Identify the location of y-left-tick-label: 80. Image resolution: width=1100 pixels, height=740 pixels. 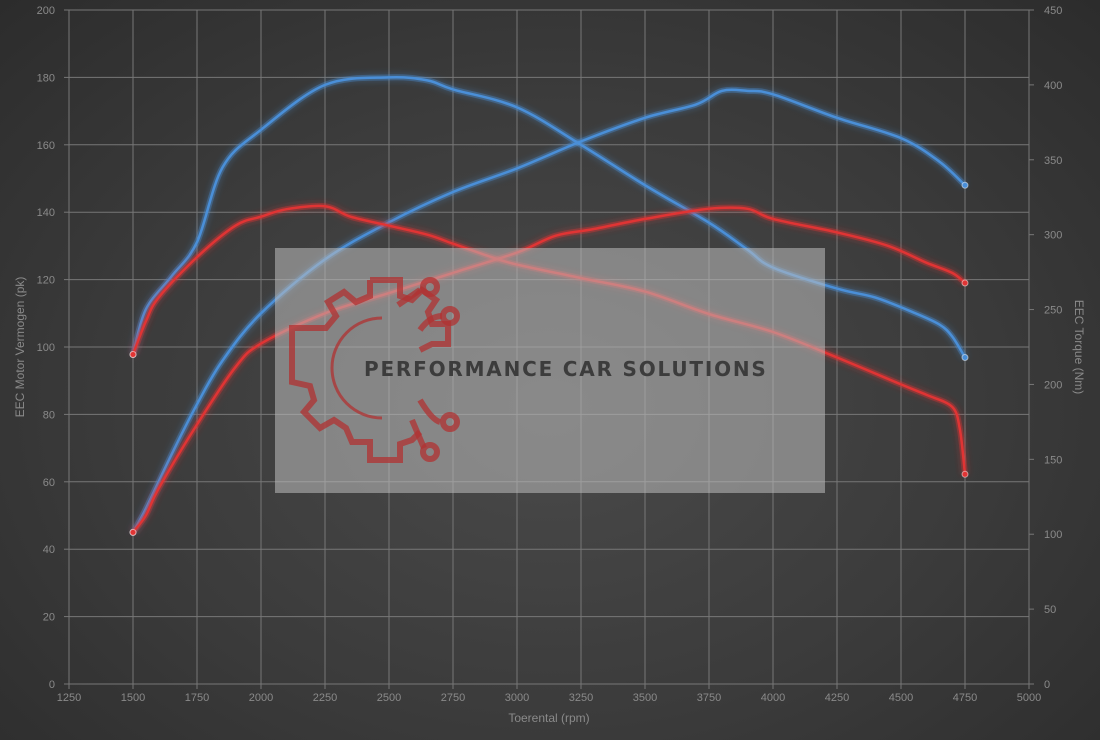
(49, 415).